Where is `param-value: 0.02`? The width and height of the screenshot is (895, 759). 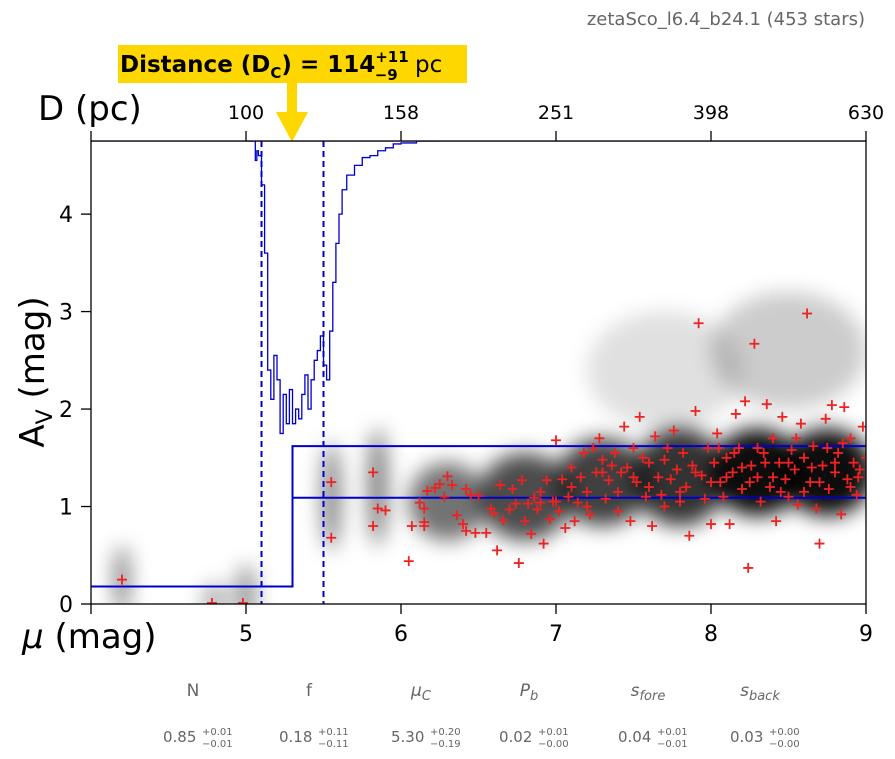
param-value: 0.02 is located at coordinates (515, 737).